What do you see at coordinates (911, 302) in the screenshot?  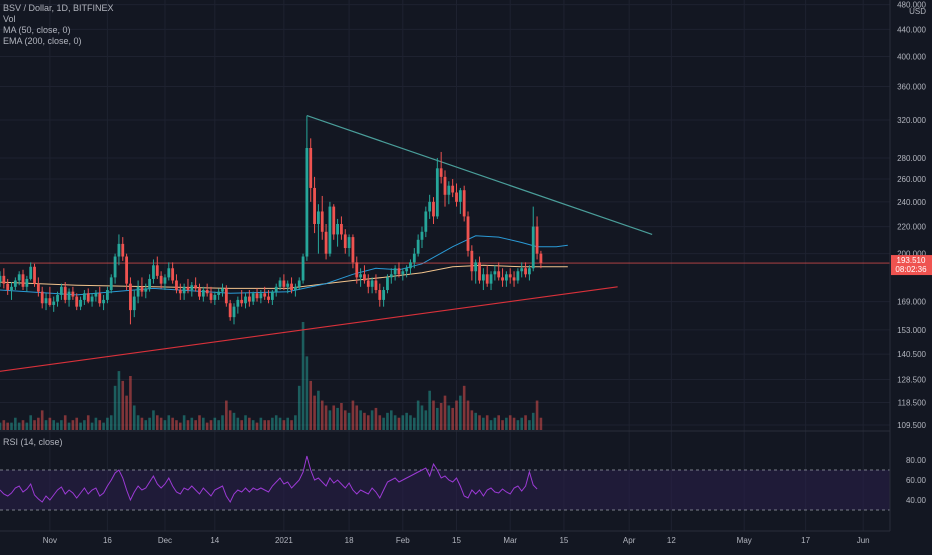 I see `price-tick: 169.000` at bounding box center [911, 302].